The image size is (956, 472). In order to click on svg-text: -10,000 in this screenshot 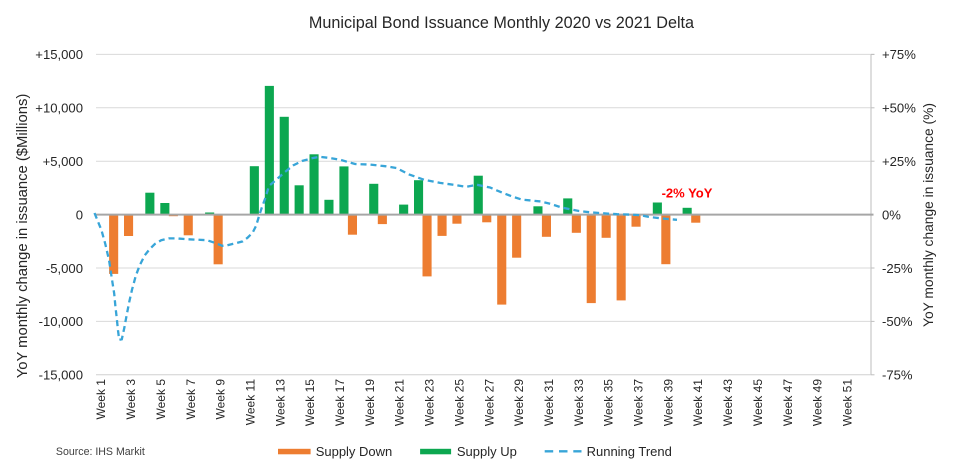, I will do `click(61, 321)`.